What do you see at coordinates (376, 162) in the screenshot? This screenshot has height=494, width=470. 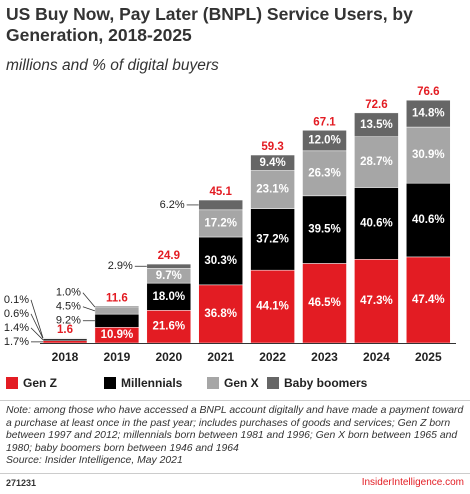 I see `segment-label: 28.7%` at bounding box center [376, 162].